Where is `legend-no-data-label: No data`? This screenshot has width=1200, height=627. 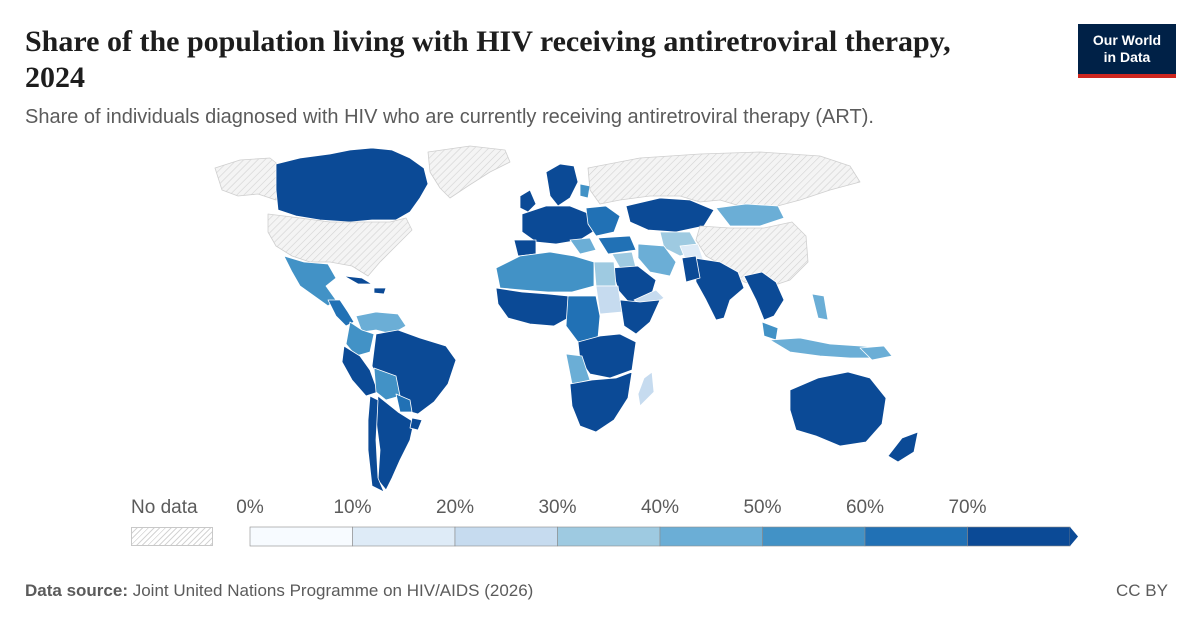
legend-no-data-label: No data is located at coordinates (164, 507).